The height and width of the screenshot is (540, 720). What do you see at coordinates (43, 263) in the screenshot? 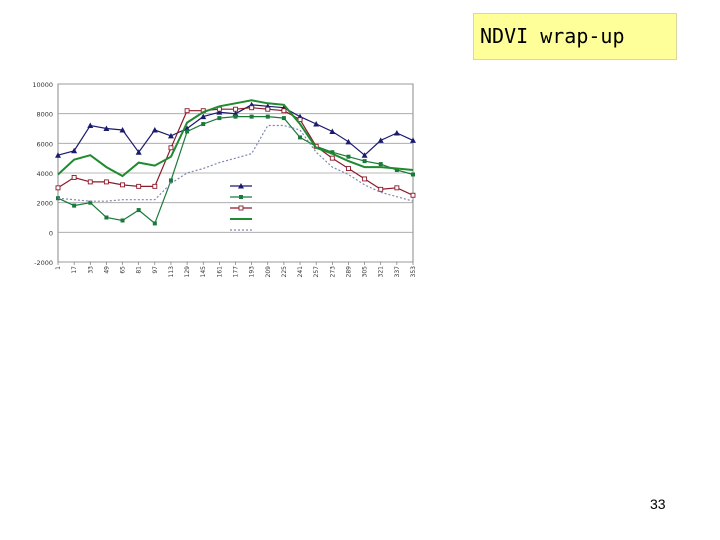
I see `y-tick-label: -2000` at bounding box center [43, 263].